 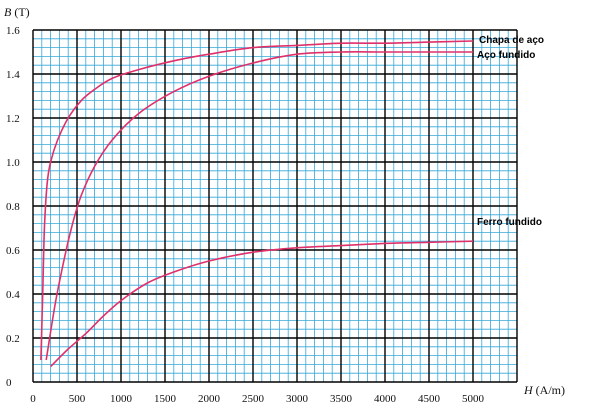 I want to click on x-tick-label: 3500, so click(x=341, y=399).